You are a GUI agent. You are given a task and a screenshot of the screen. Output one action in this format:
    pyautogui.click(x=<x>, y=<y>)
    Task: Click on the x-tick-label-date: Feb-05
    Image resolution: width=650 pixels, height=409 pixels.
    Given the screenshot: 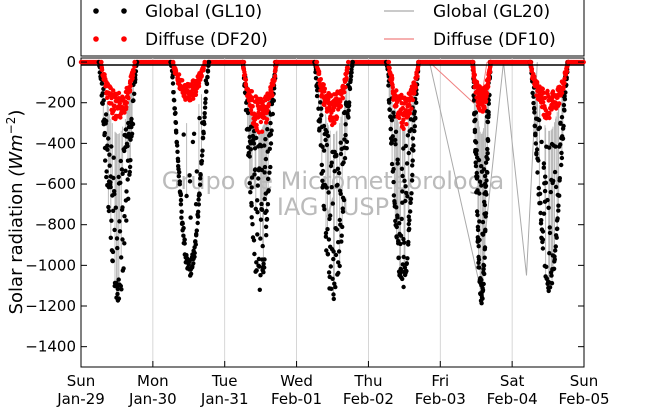 What is the action you would take?
    pyautogui.click(x=583, y=399)
    